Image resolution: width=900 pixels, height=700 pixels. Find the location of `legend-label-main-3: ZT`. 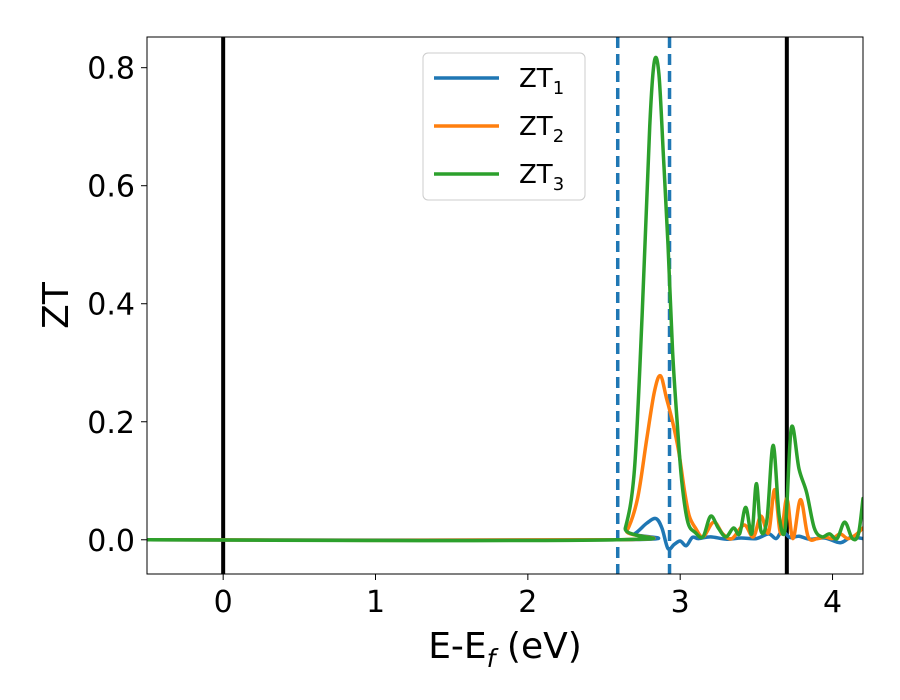

legend-label-main-3: ZT is located at coordinates (536, 175).